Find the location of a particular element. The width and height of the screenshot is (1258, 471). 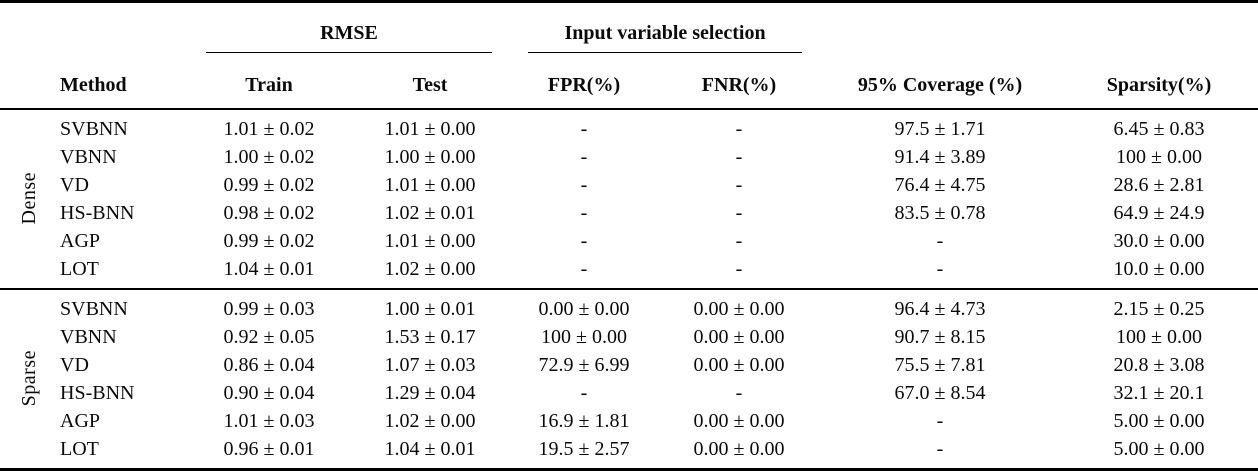

train-cell: 0.99 ± 0.03 is located at coordinates (269, 308).